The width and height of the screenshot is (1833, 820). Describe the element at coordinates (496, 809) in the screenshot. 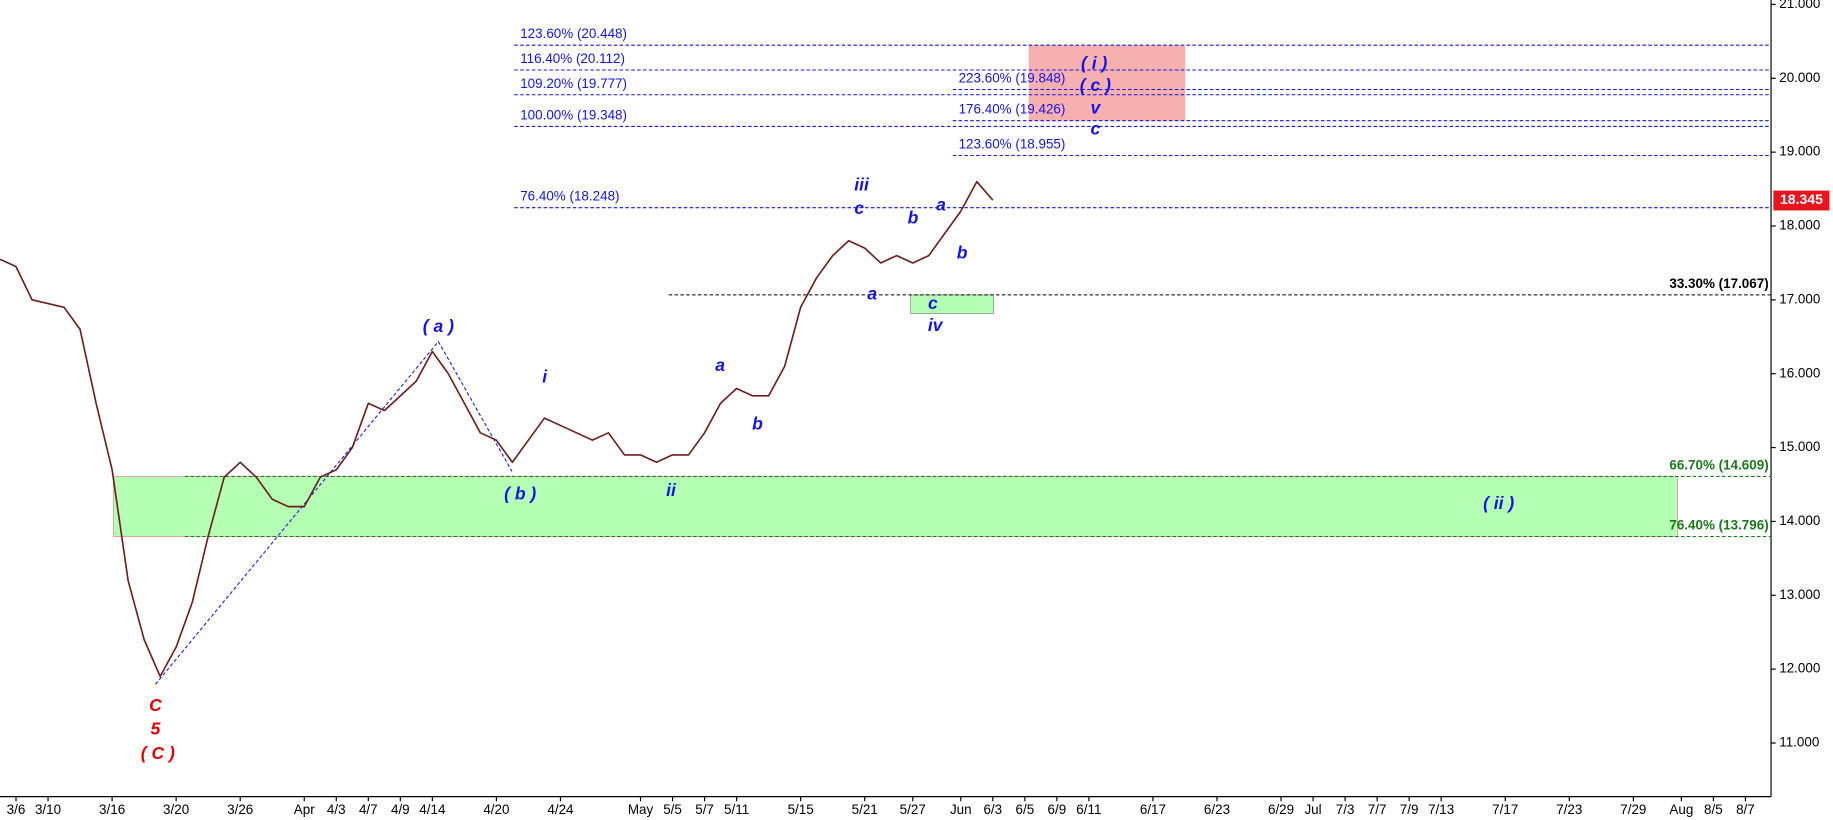

I see `x-tick-label: 4/20` at that location.